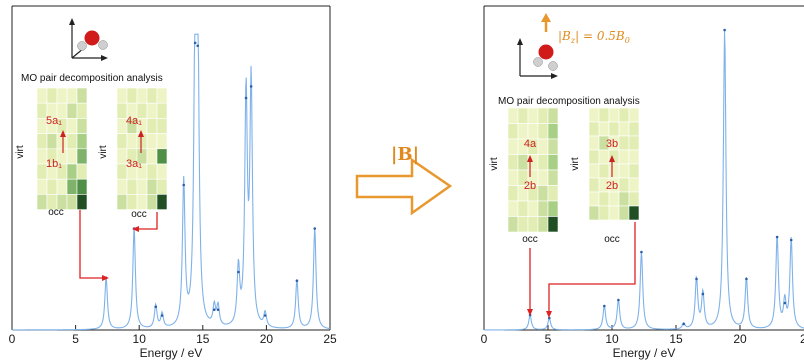 The height and width of the screenshot is (362, 804). Describe the element at coordinates (171, 353) in the screenshot. I see `left-x-axis-label: Energy / eV` at that location.